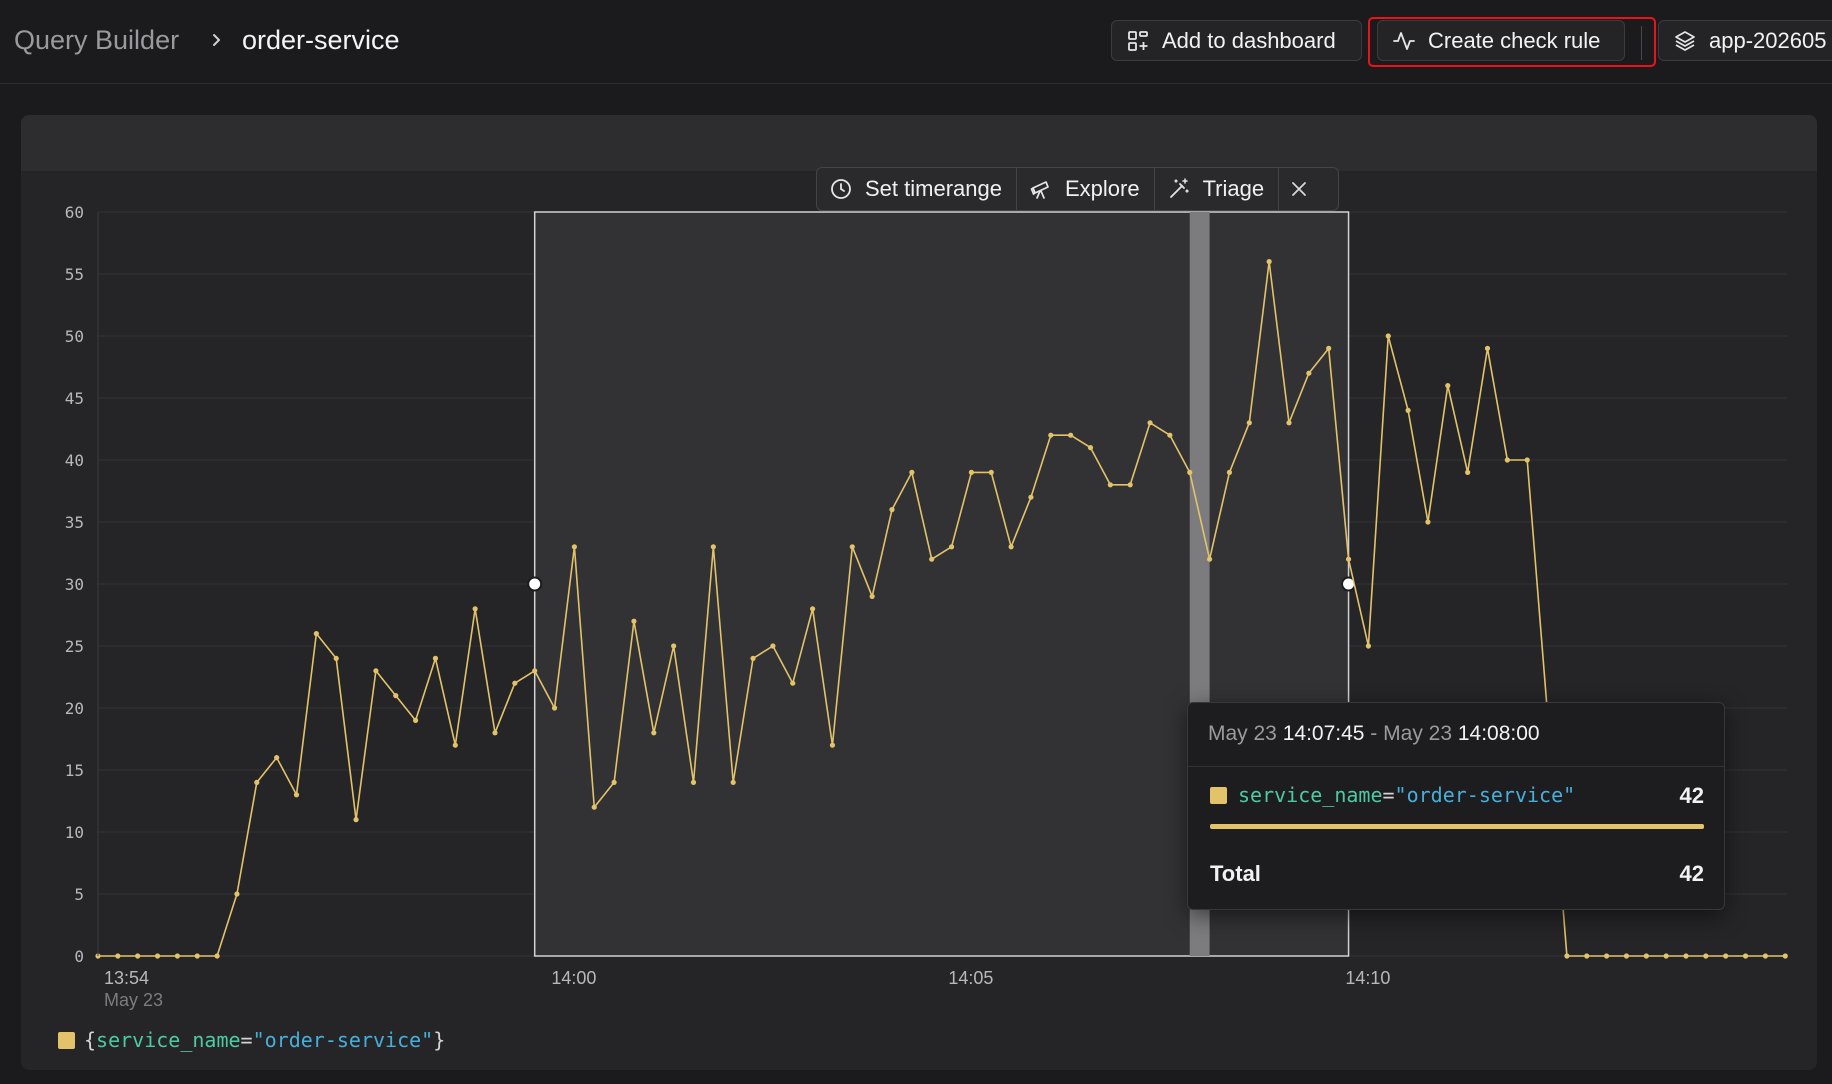 The height and width of the screenshot is (1084, 1832). Describe the element at coordinates (1323, 733) in the screenshot. I see `tooltip-start-time: 14:07:45` at that location.